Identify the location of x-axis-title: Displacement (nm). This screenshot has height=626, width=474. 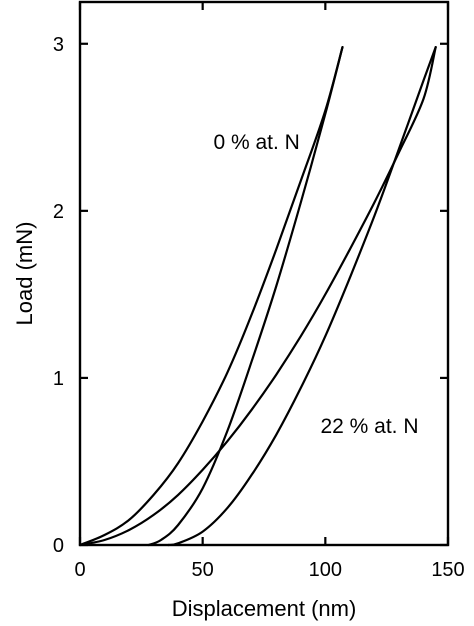
(264, 608).